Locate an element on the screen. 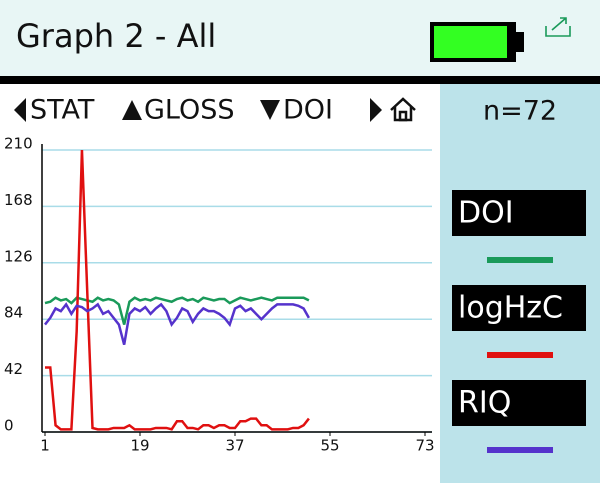  divider is located at coordinates (300, 80).